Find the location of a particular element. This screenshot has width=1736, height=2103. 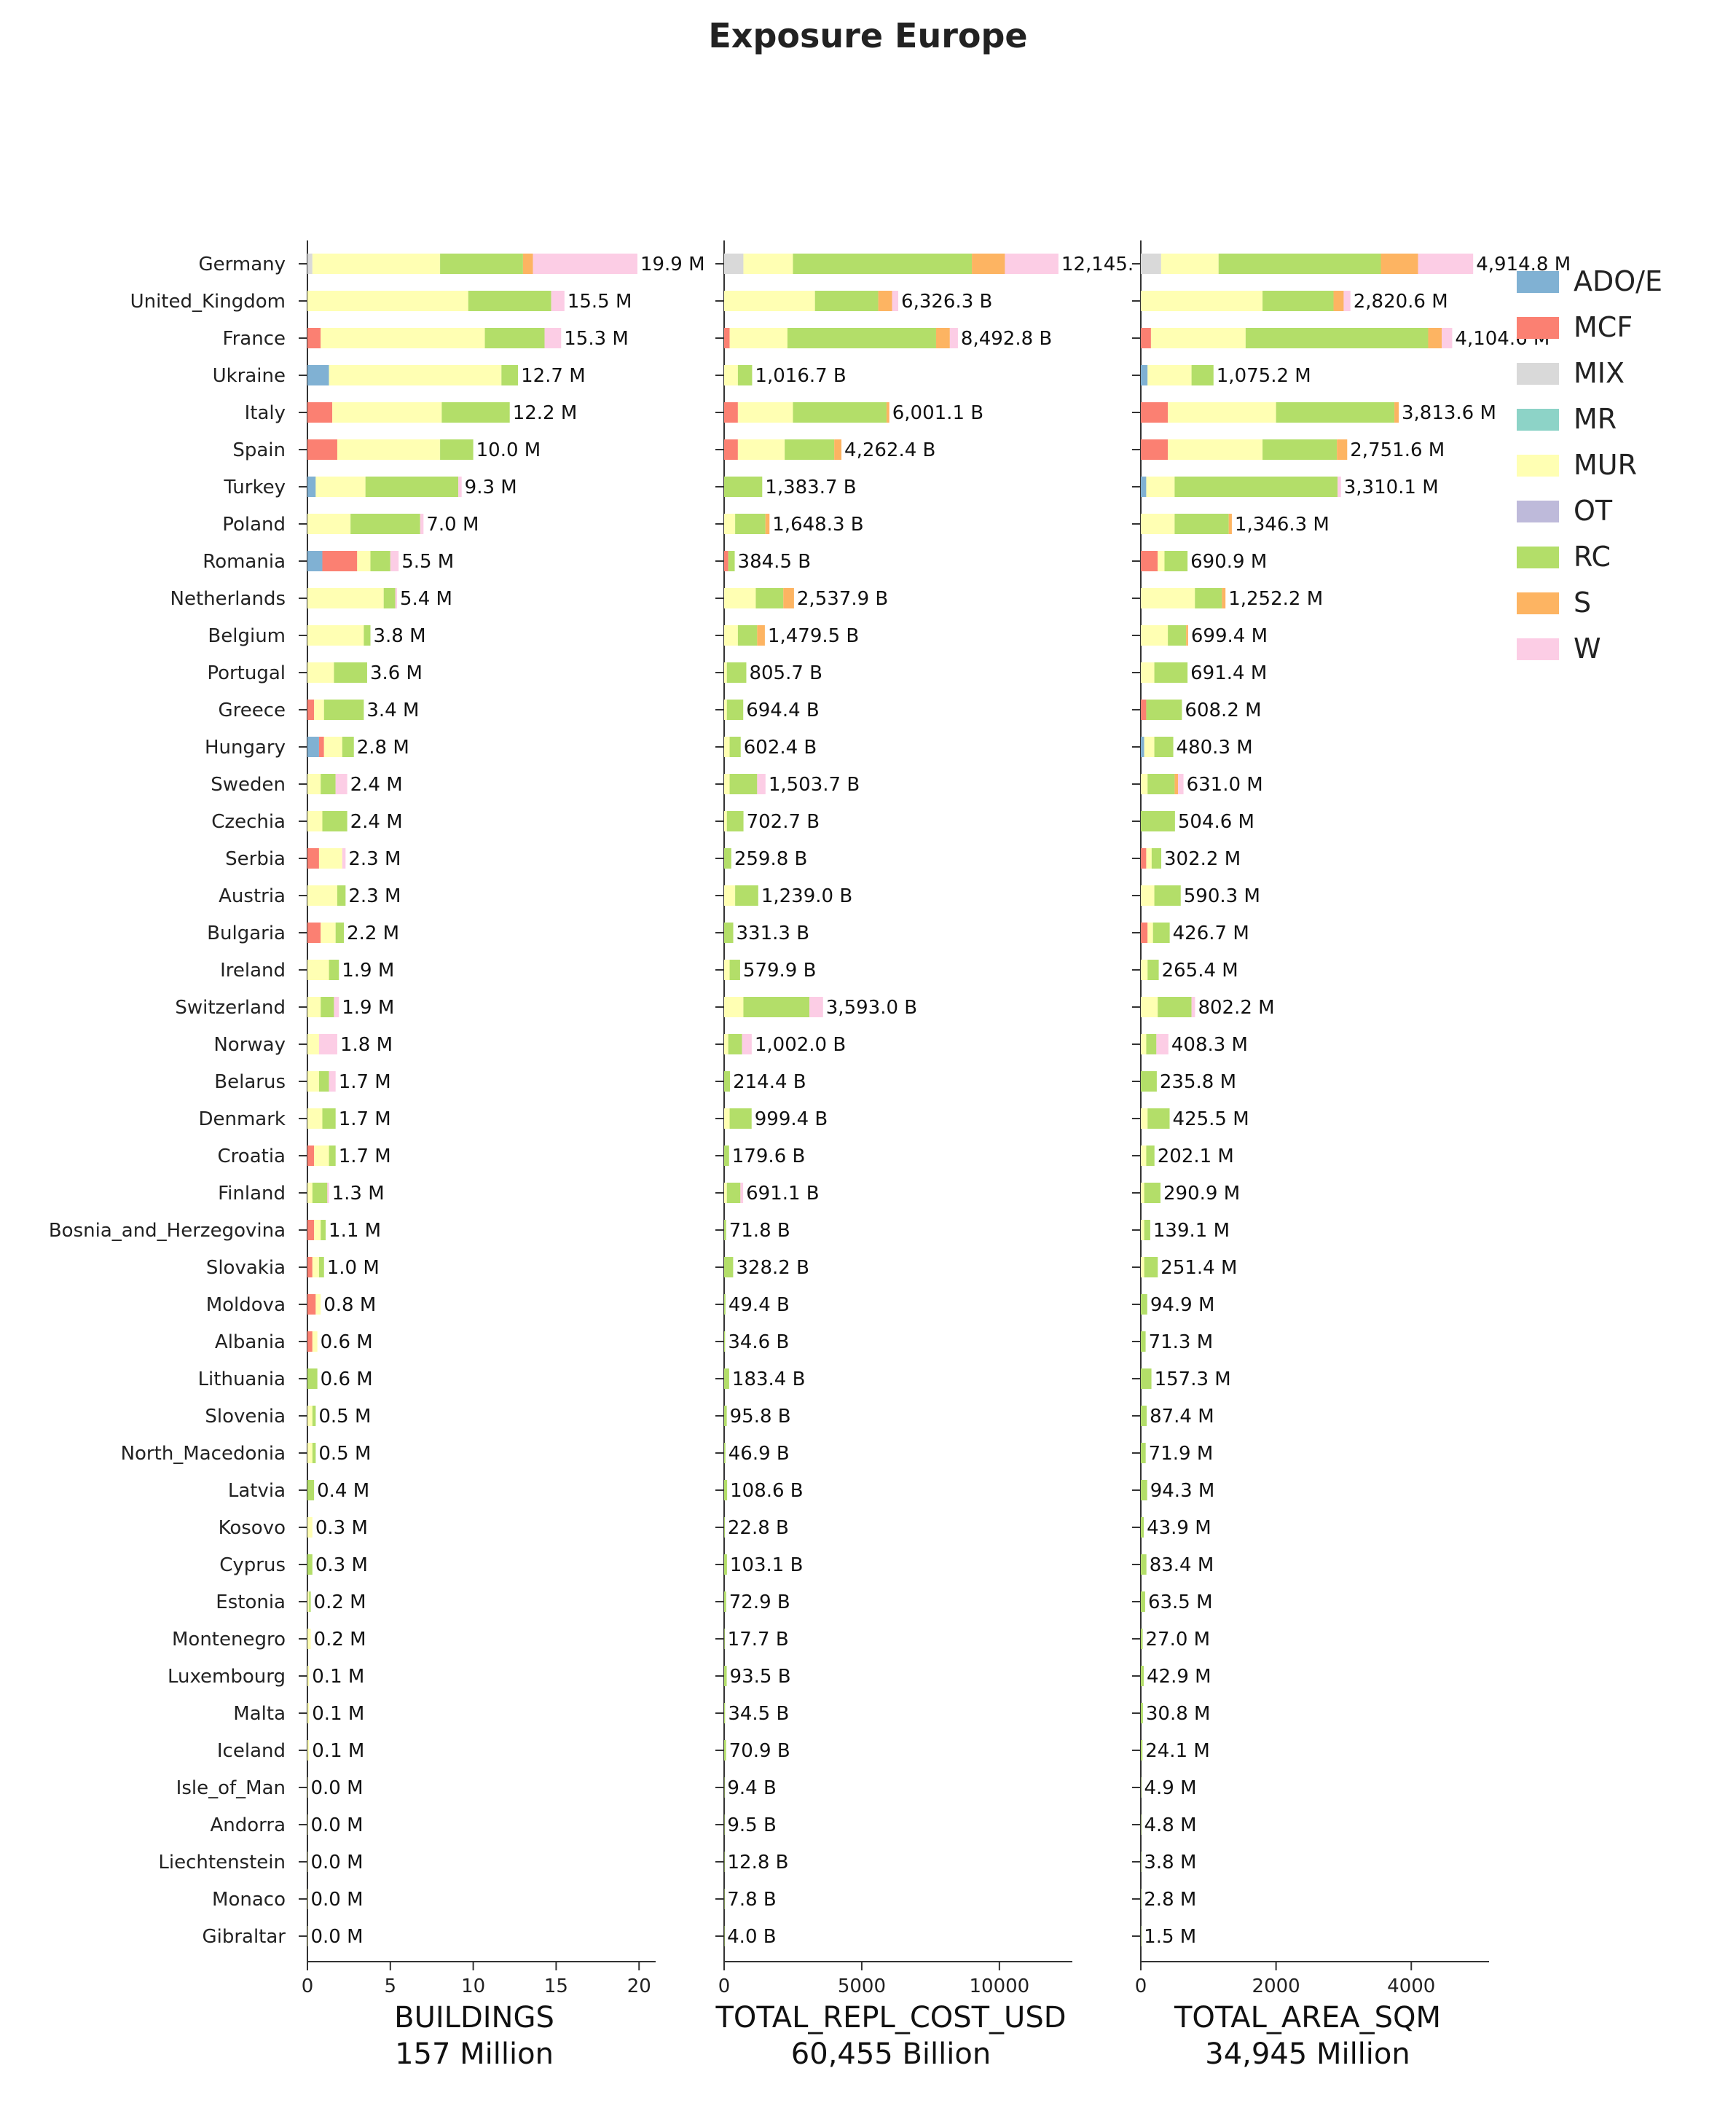

legend-label: MUR is located at coordinates (1605, 465).